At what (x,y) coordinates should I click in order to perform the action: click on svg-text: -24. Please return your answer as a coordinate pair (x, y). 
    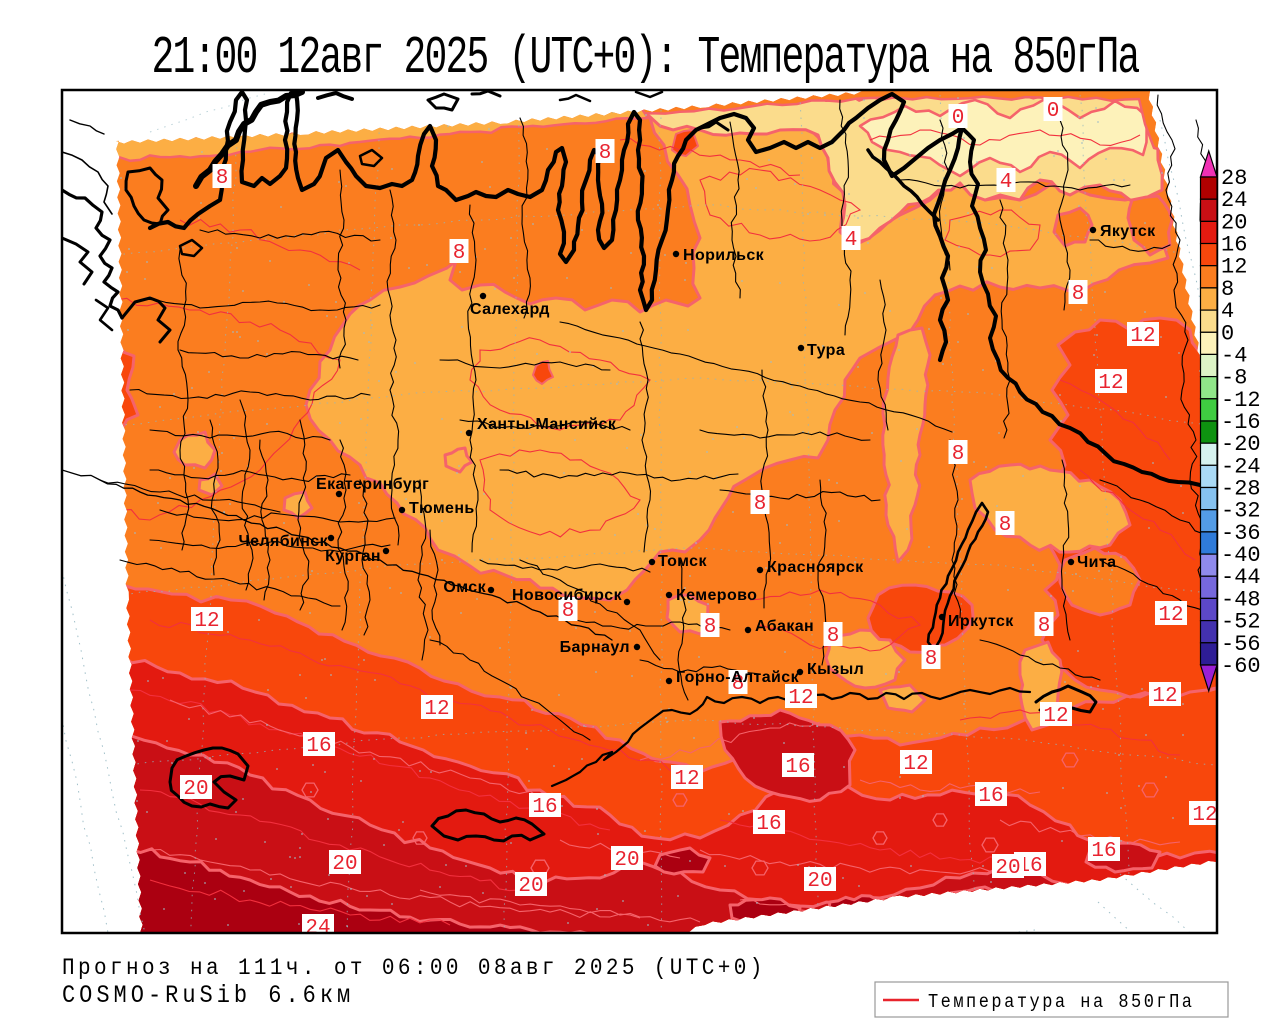
    Looking at the image, I should click on (1241, 466).